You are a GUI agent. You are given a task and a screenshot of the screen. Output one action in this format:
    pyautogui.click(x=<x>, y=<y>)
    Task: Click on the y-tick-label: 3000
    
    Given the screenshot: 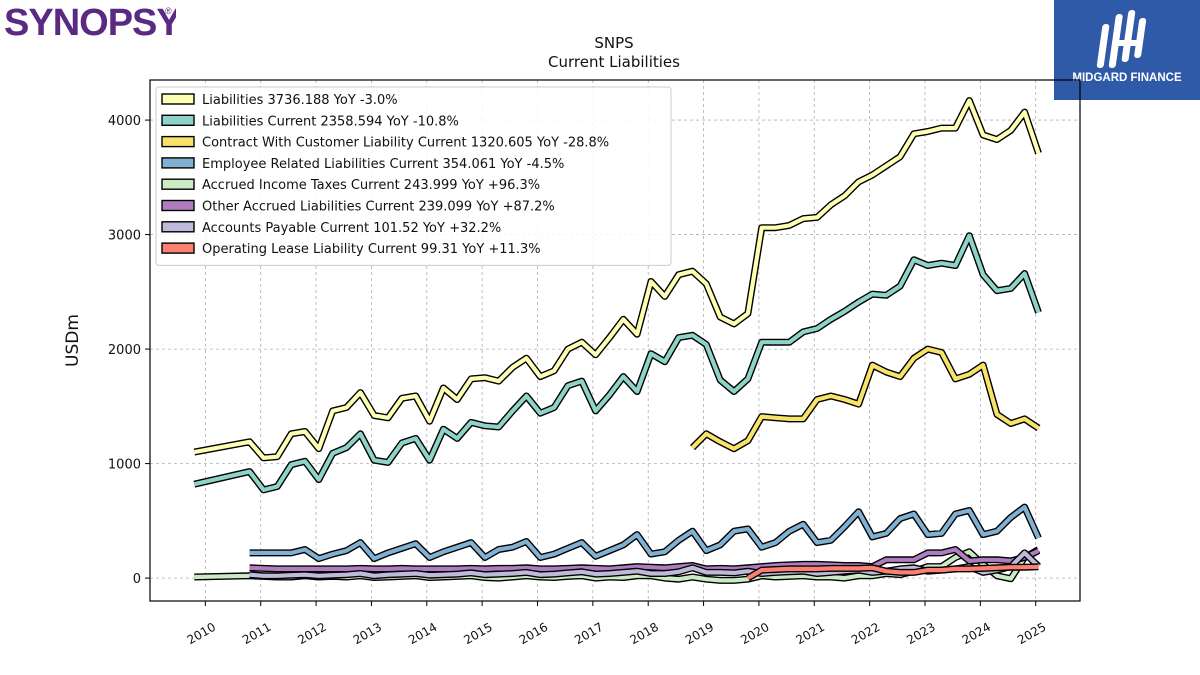 What is the action you would take?
    pyautogui.click(x=124, y=236)
    